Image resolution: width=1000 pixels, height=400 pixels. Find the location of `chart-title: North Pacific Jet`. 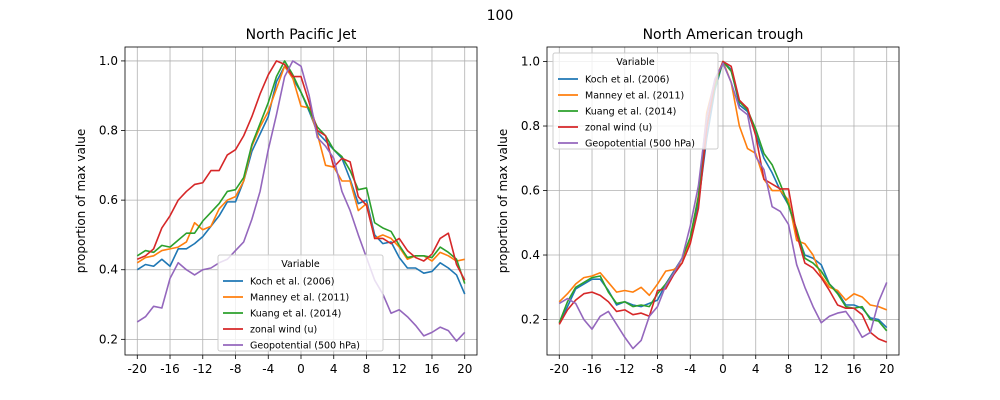

chart-title: North Pacific Jet is located at coordinates (301, 35).